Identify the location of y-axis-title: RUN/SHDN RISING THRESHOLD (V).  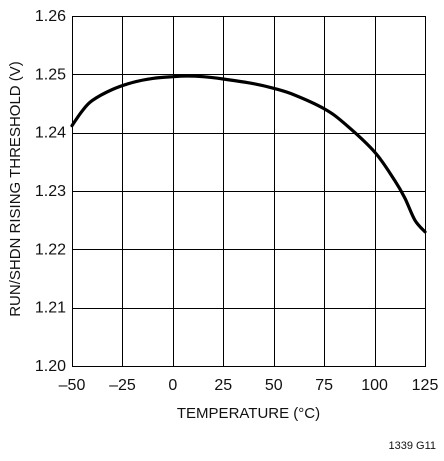
(15, 189).